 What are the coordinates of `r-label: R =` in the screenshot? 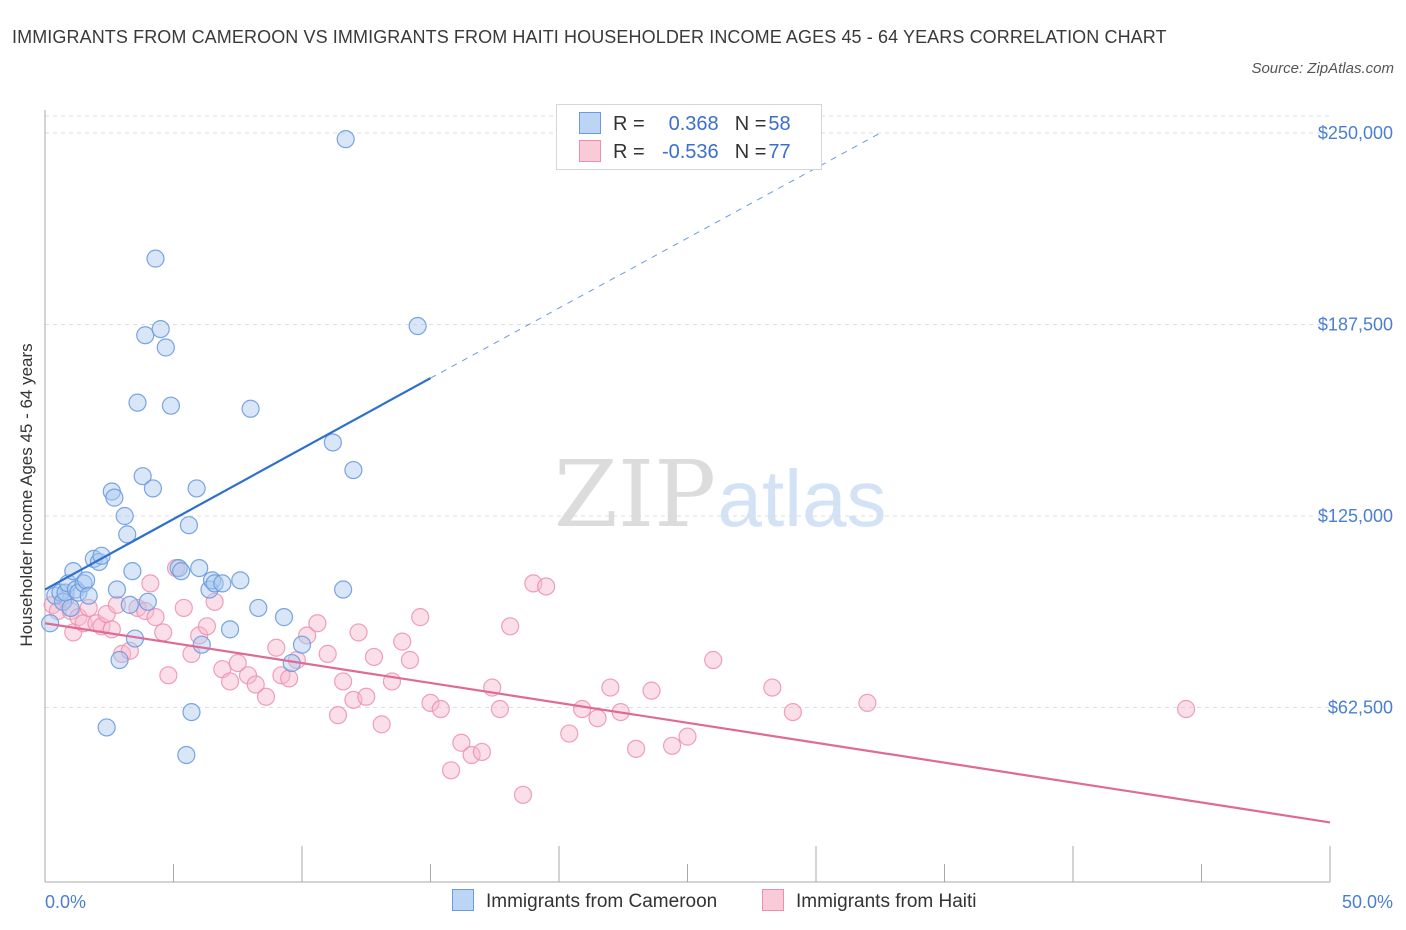 It's located at (629, 124).